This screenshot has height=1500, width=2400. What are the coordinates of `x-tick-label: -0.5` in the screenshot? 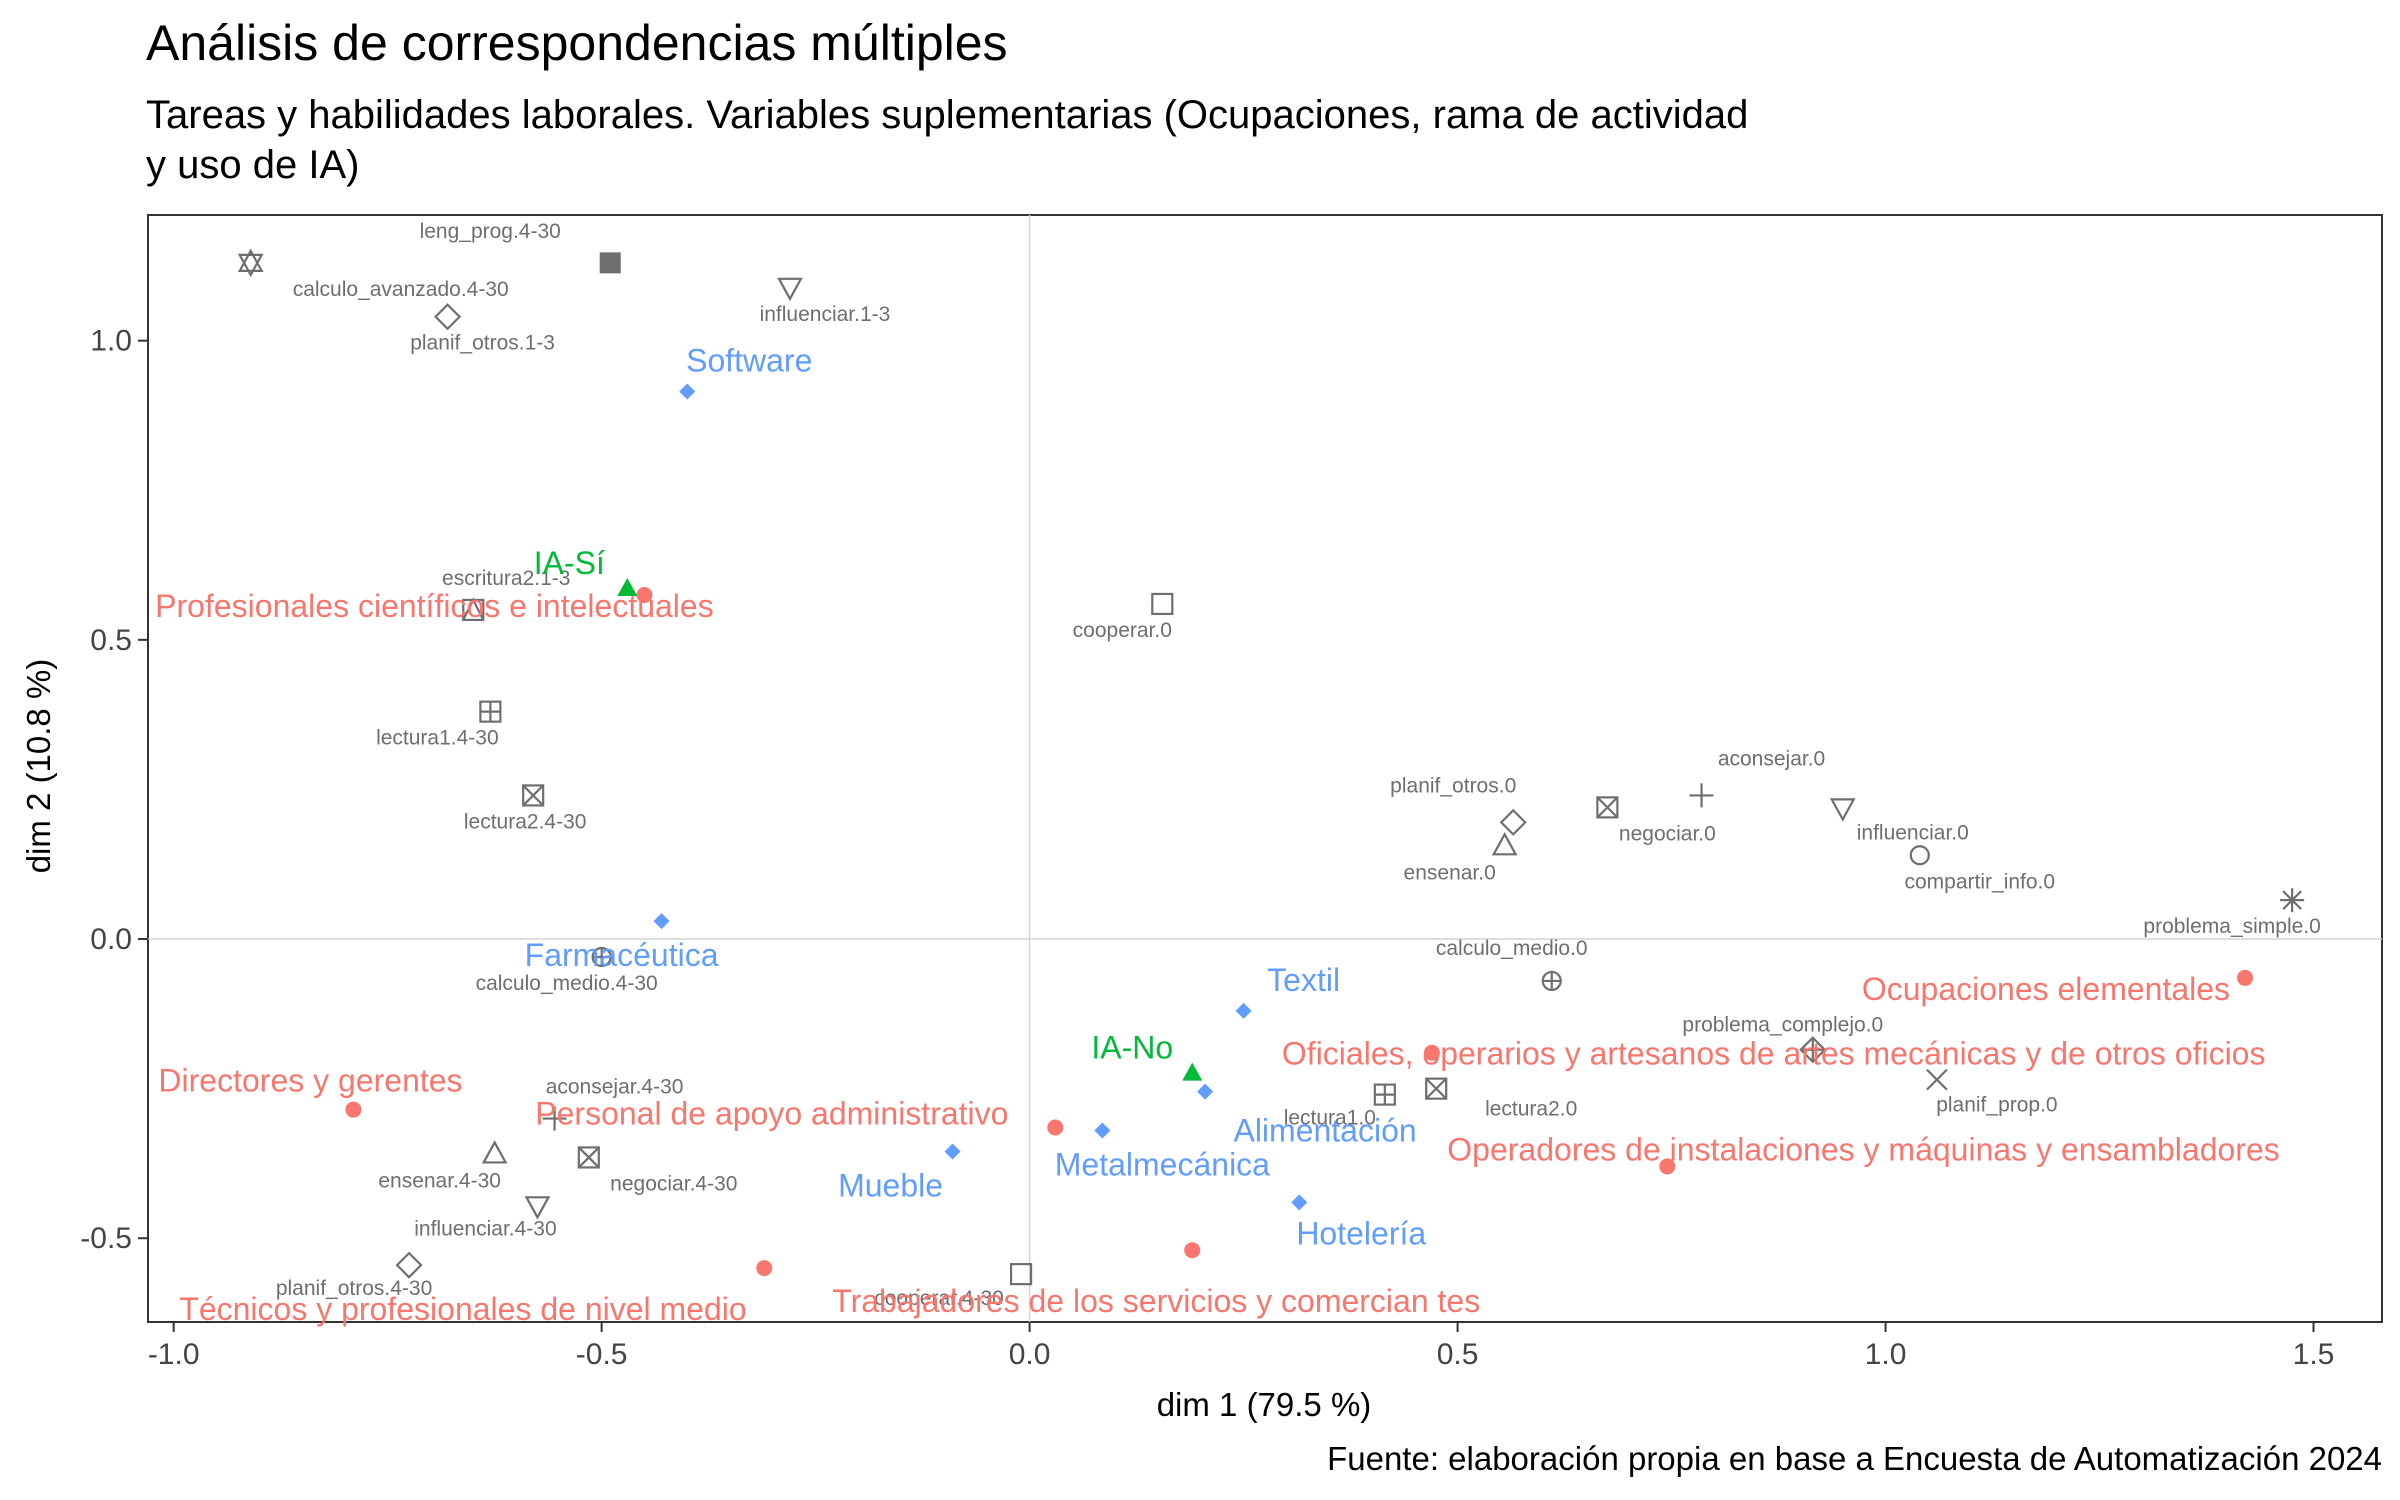 It's located at (602, 1354).